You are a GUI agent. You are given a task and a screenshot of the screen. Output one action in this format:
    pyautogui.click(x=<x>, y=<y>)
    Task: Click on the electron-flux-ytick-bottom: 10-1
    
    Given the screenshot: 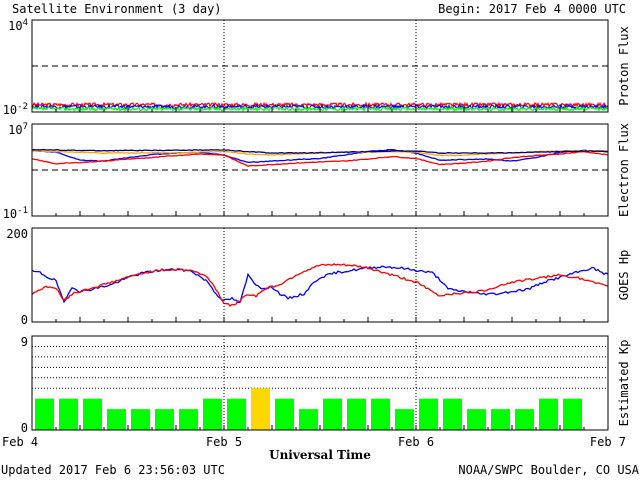 What is the action you would take?
    pyautogui.click(x=15, y=213)
    